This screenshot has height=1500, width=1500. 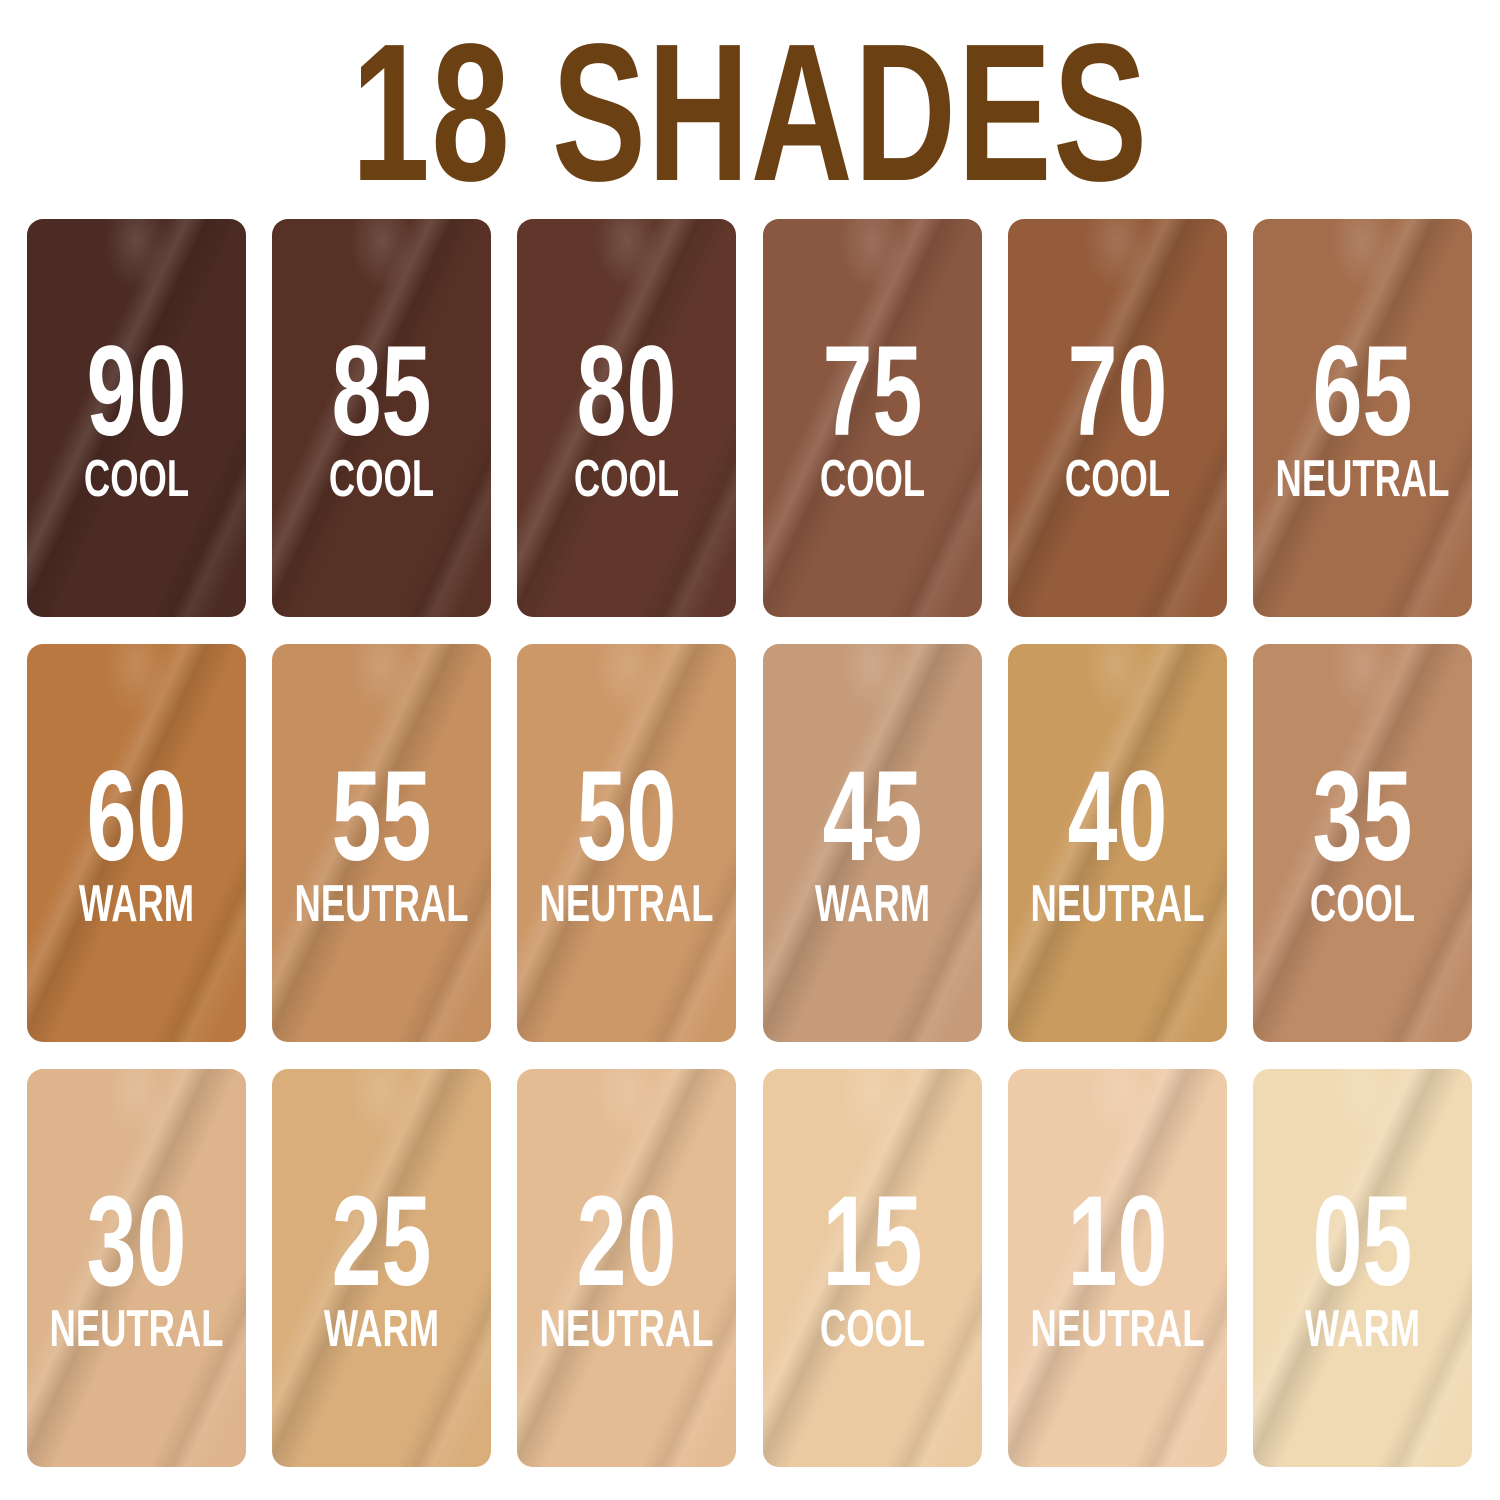 What do you see at coordinates (627, 816) in the screenshot?
I see `shade-number: 50` at bounding box center [627, 816].